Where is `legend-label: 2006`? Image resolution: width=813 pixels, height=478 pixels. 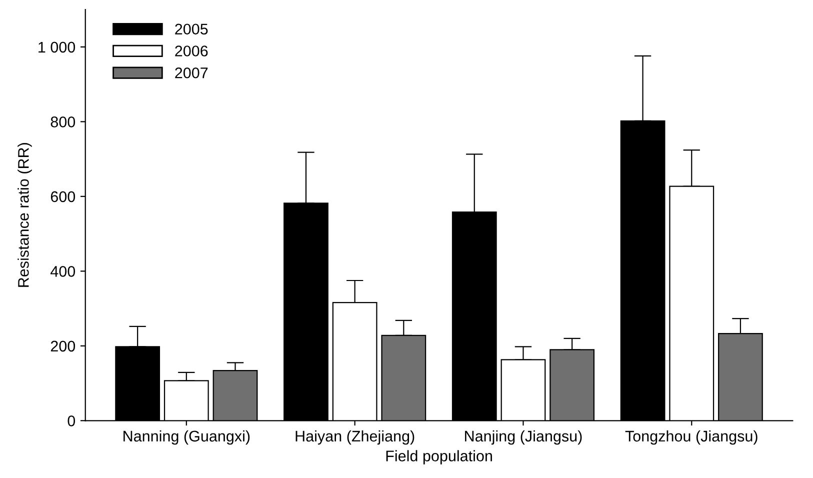
legend-label: 2006 is located at coordinates (191, 51).